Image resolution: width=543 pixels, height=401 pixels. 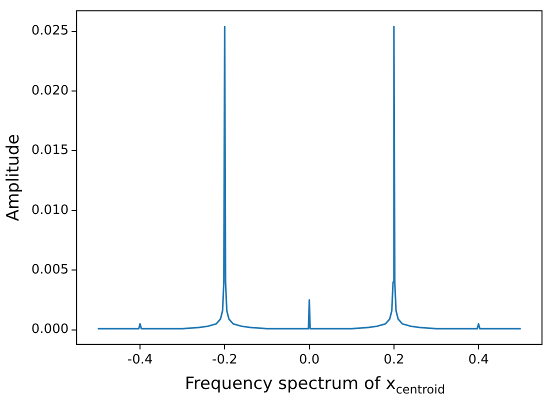 What do you see at coordinates (50, 330) in the screenshot?
I see `y-tick-label: 0.000` at bounding box center [50, 330].